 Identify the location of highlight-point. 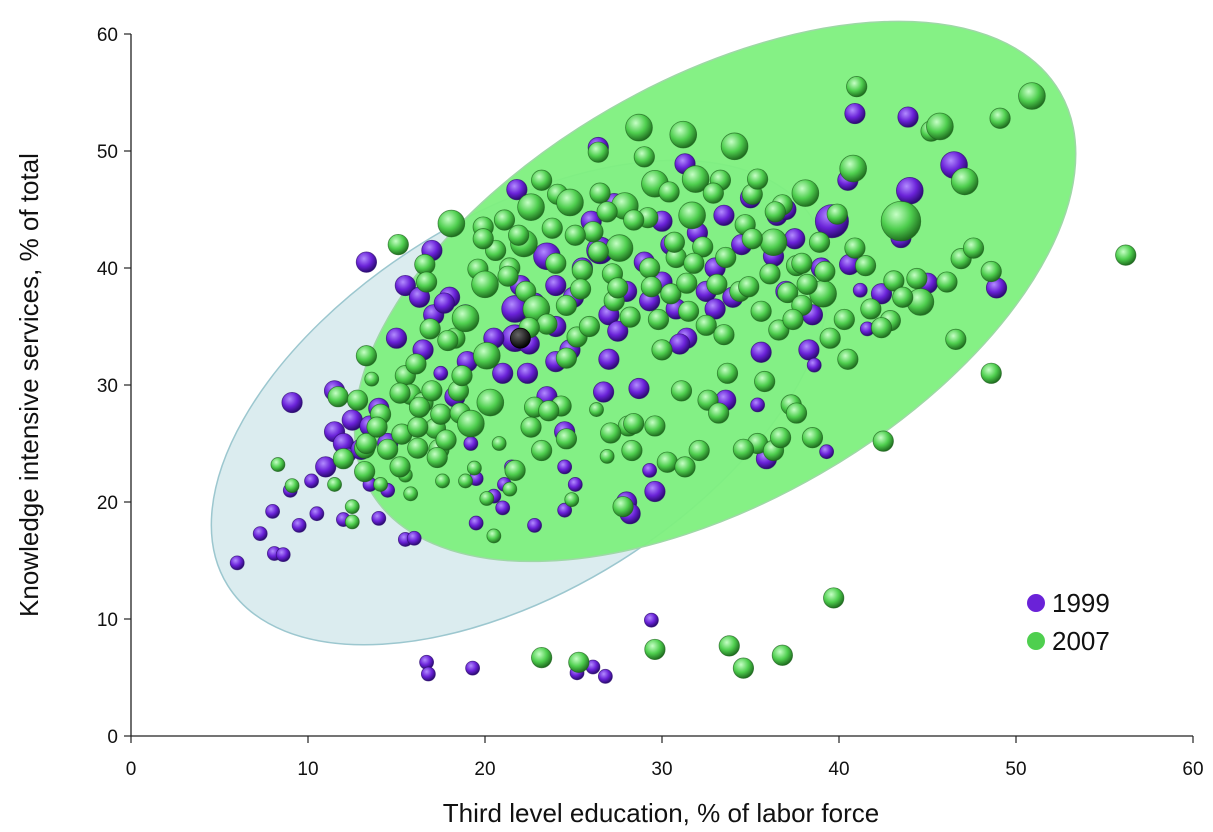
(520, 338).